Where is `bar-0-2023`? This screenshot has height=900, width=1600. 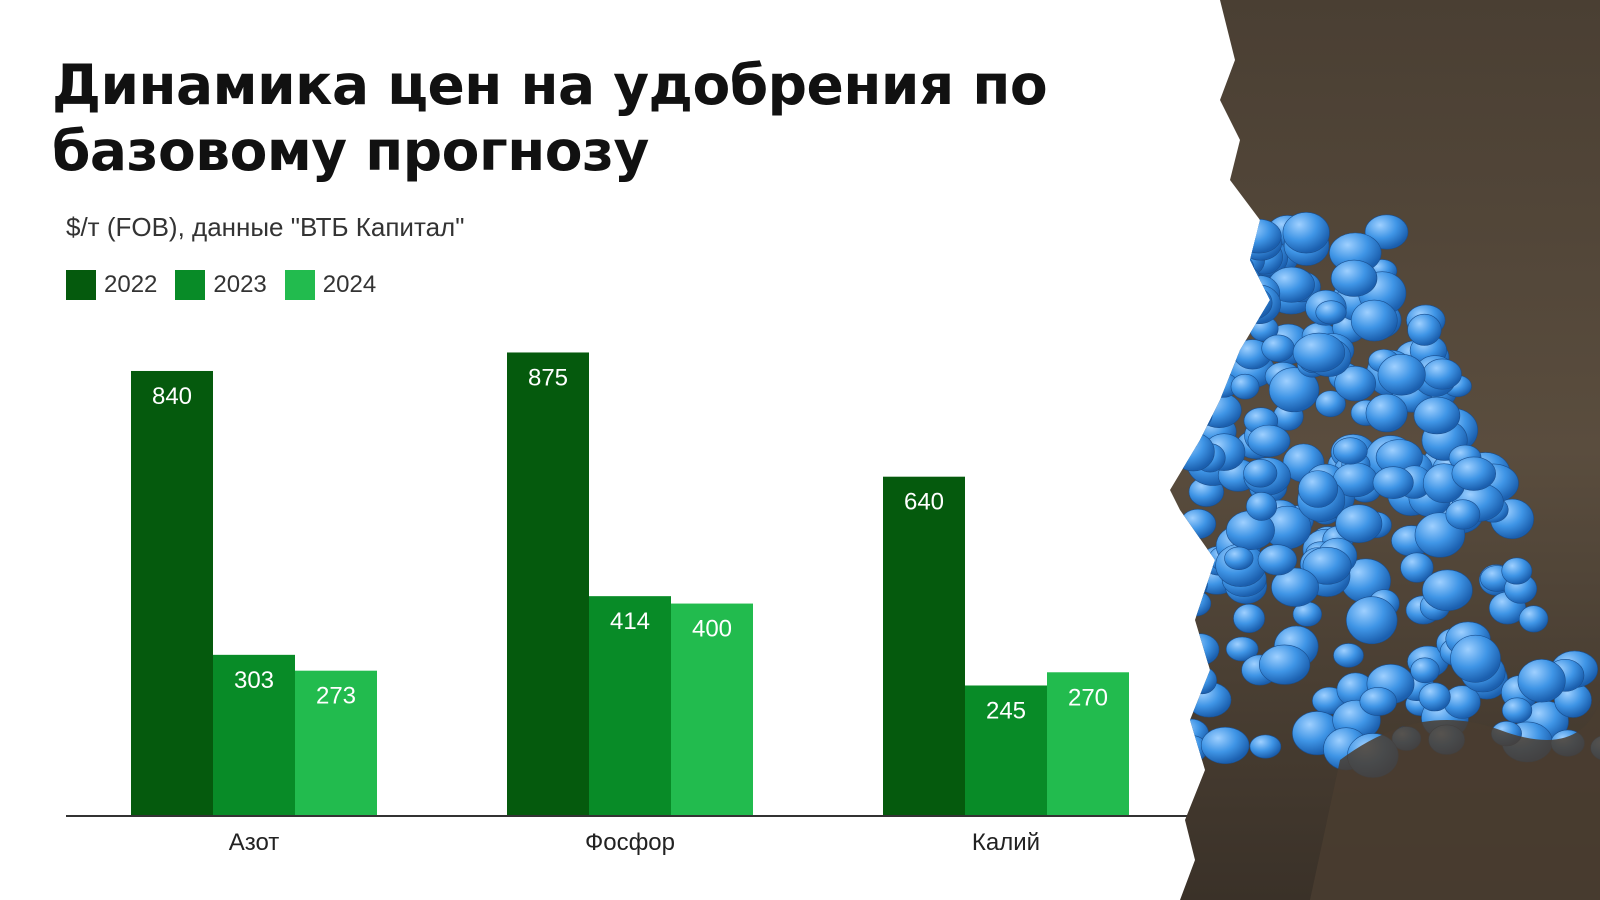 bar-0-2023 is located at coordinates (254, 734).